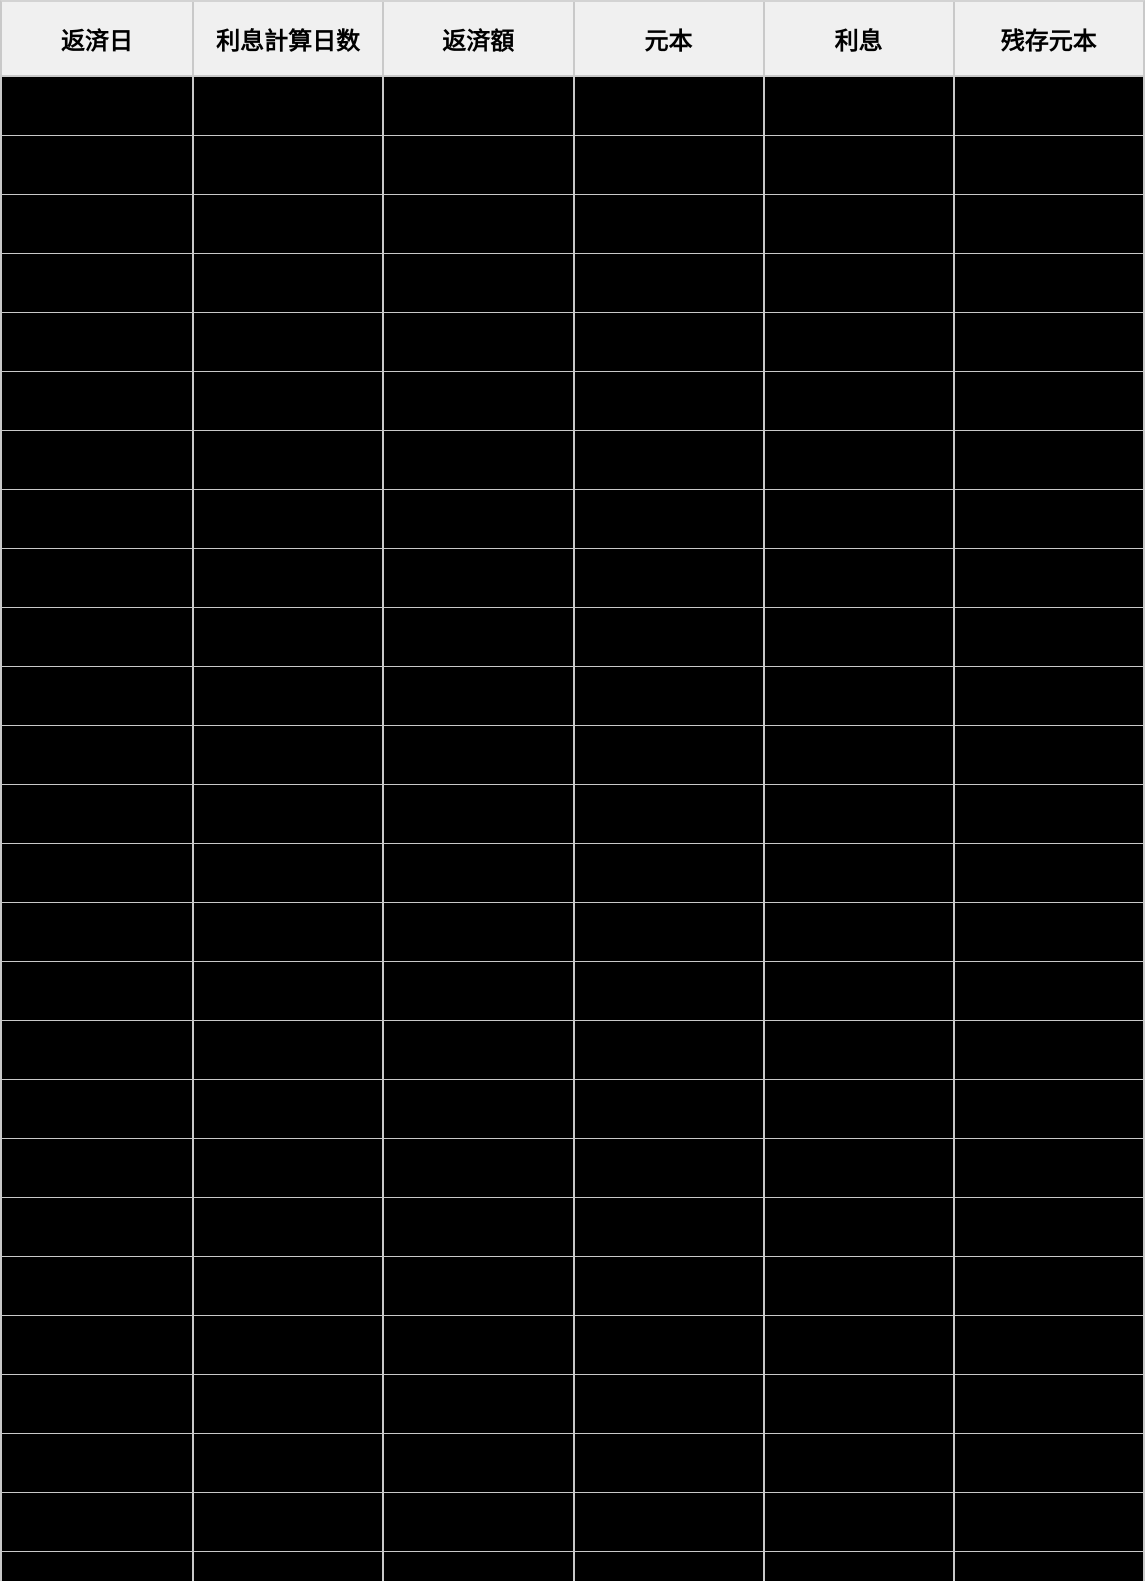  I want to click on column-header-remaining-principal: 残存元本, so click(1047, 38).